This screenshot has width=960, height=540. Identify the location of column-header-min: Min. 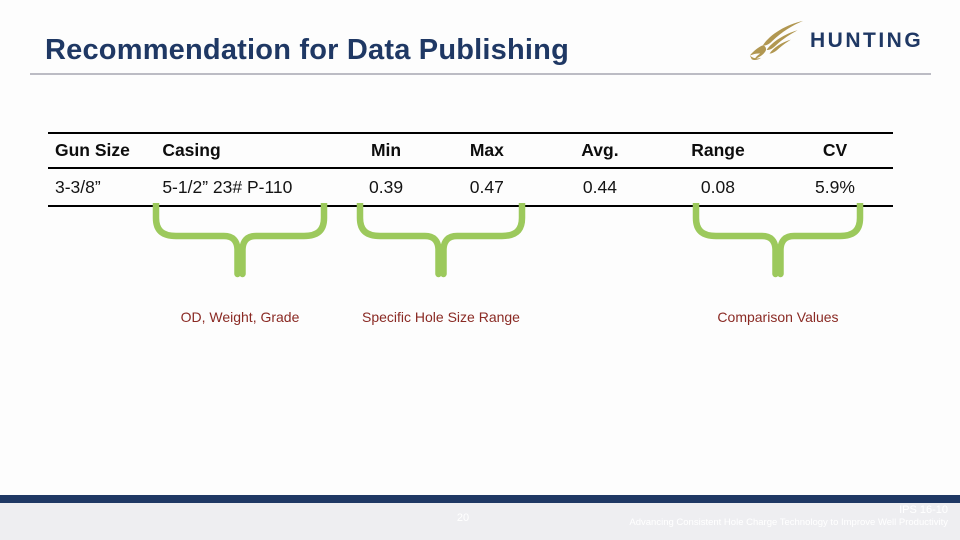
(386, 150).